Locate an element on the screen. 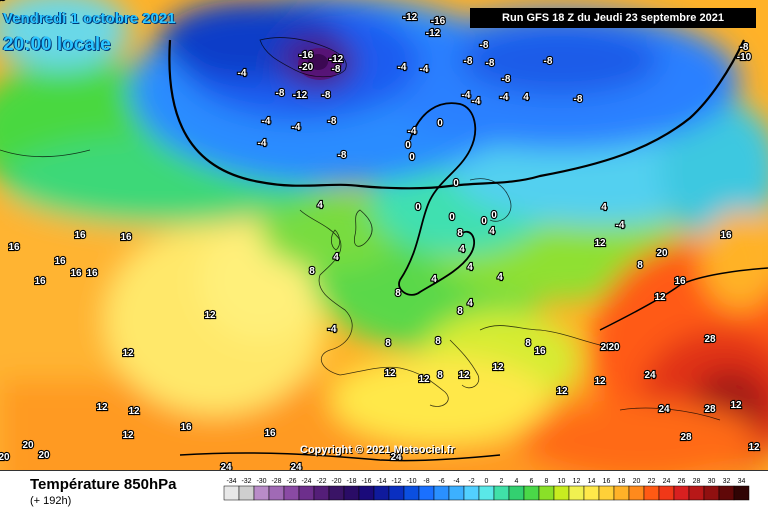  scale-label: -18 is located at coordinates (351, 481).